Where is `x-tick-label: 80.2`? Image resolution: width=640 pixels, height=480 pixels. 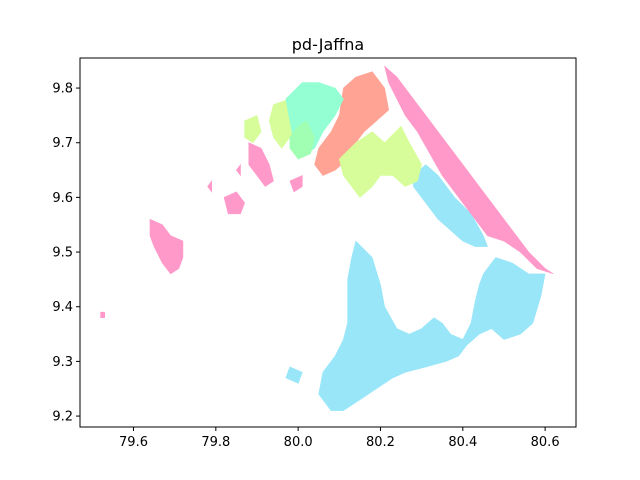 x-tick-label: 80.2 is located at coordinates (380, 442).